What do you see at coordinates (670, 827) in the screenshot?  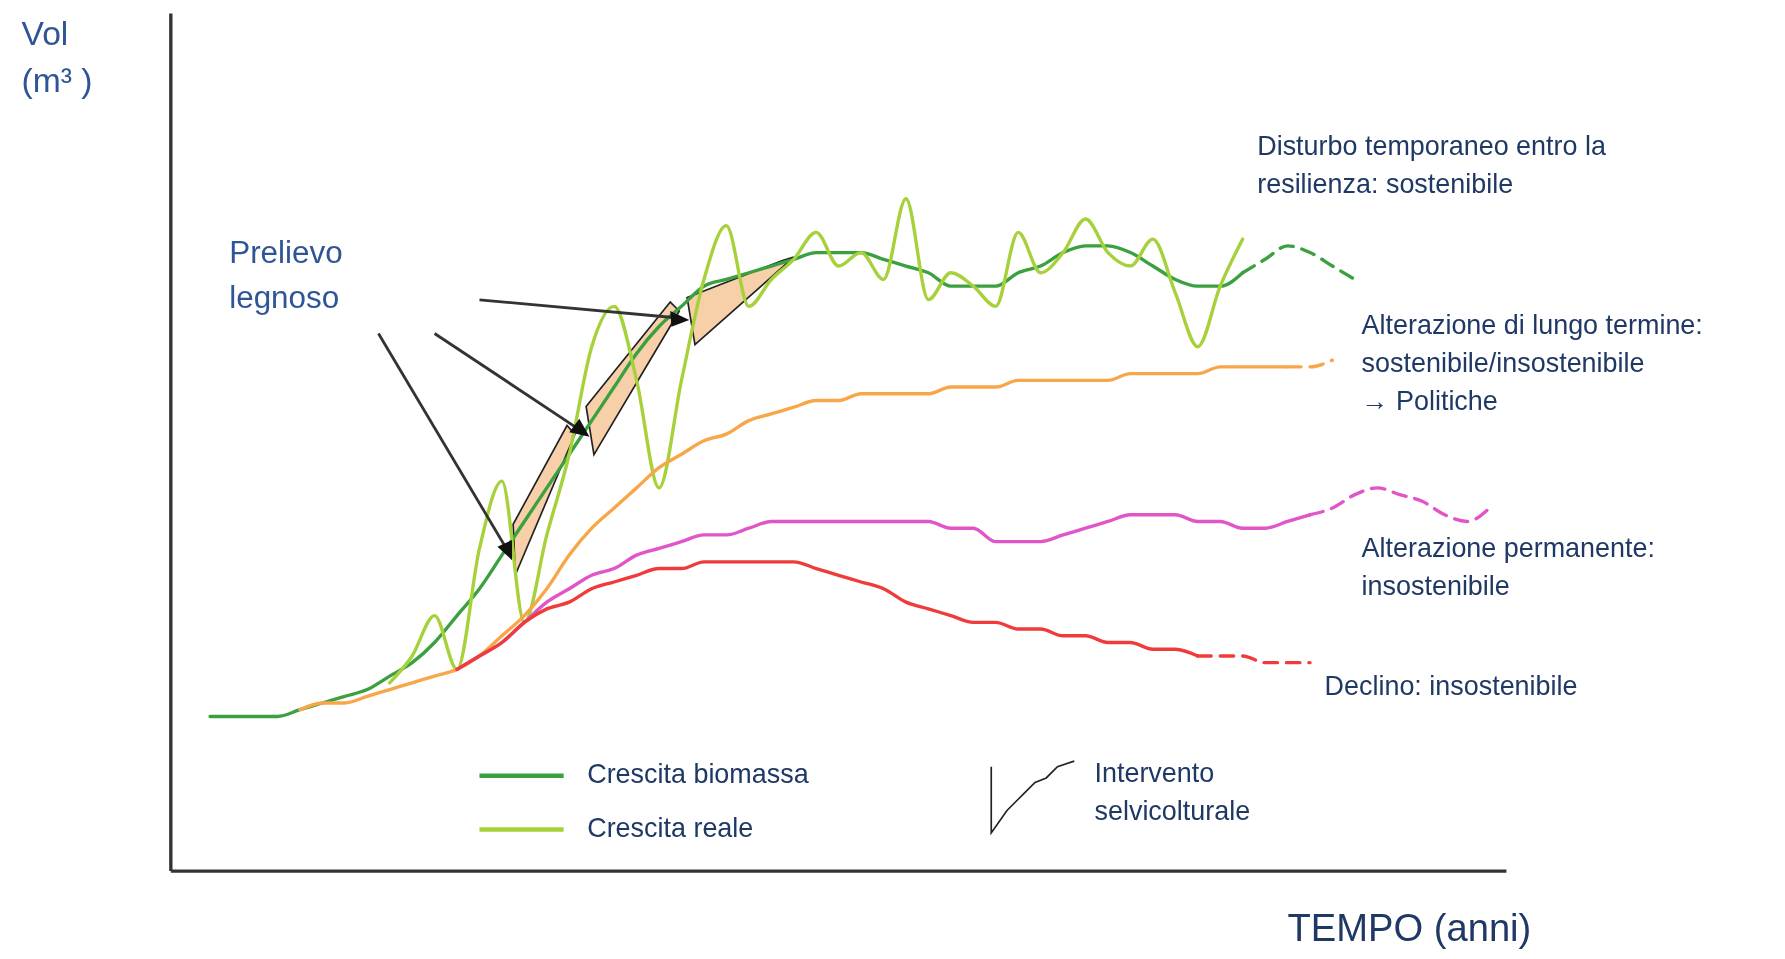 I see `legend-label: Crescita reale` at bounding box center [670, 827].